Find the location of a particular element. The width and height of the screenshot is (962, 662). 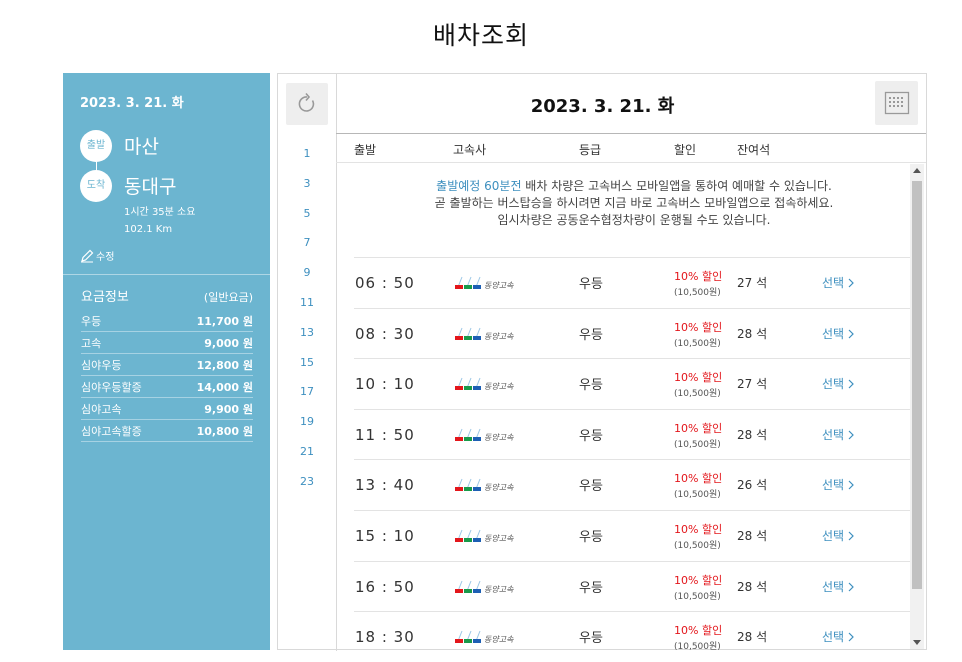

schedule-row: 18 : 30 동양고속 우등 10% 할인 (10,500원) 28 석 선택 is located at coordinates (632, 636).